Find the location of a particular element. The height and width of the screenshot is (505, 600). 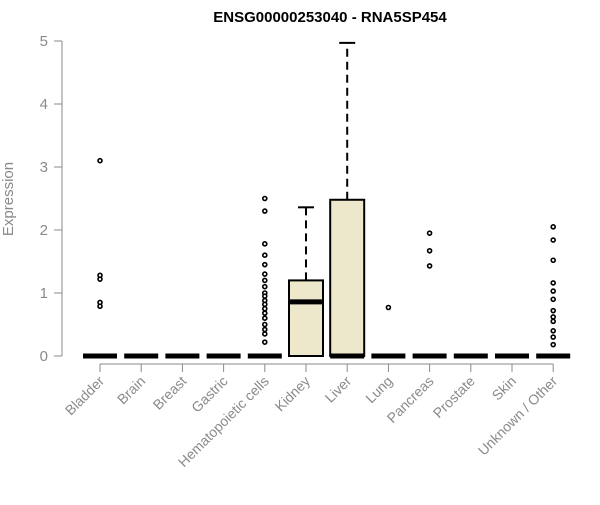

x-tick-label: Bladder is located at coordinates (85, 396).